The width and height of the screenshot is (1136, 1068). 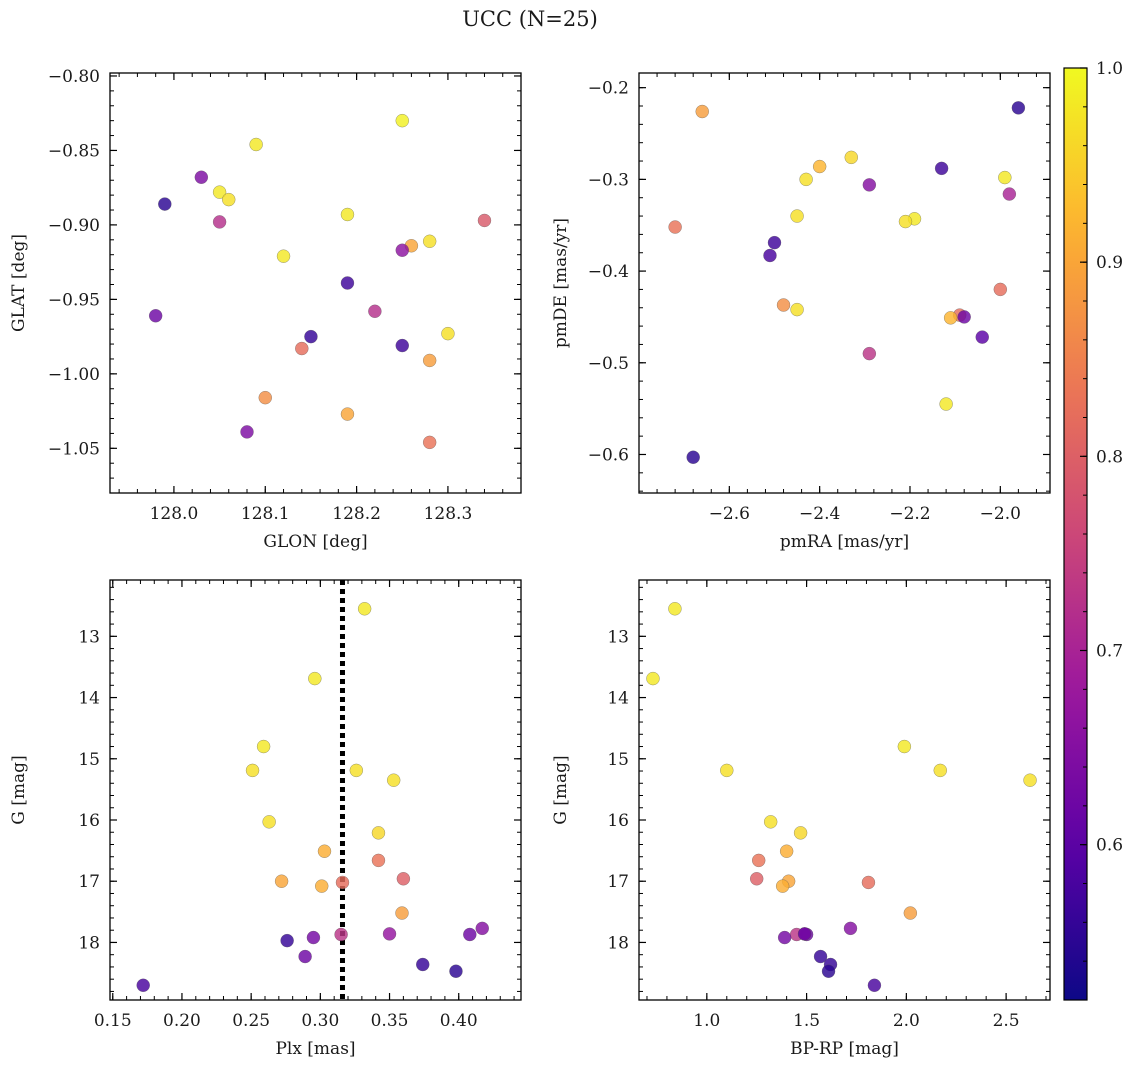 What do you see at coordinates (89, 637) in the screenshot?
I see `y-tick-label: 13` at bounding box center [89, 637].